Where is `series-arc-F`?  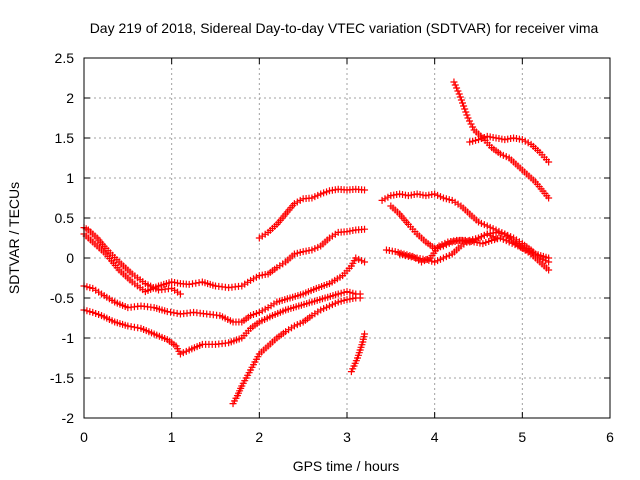
series-arc-F is located at coordinates (358, 353).